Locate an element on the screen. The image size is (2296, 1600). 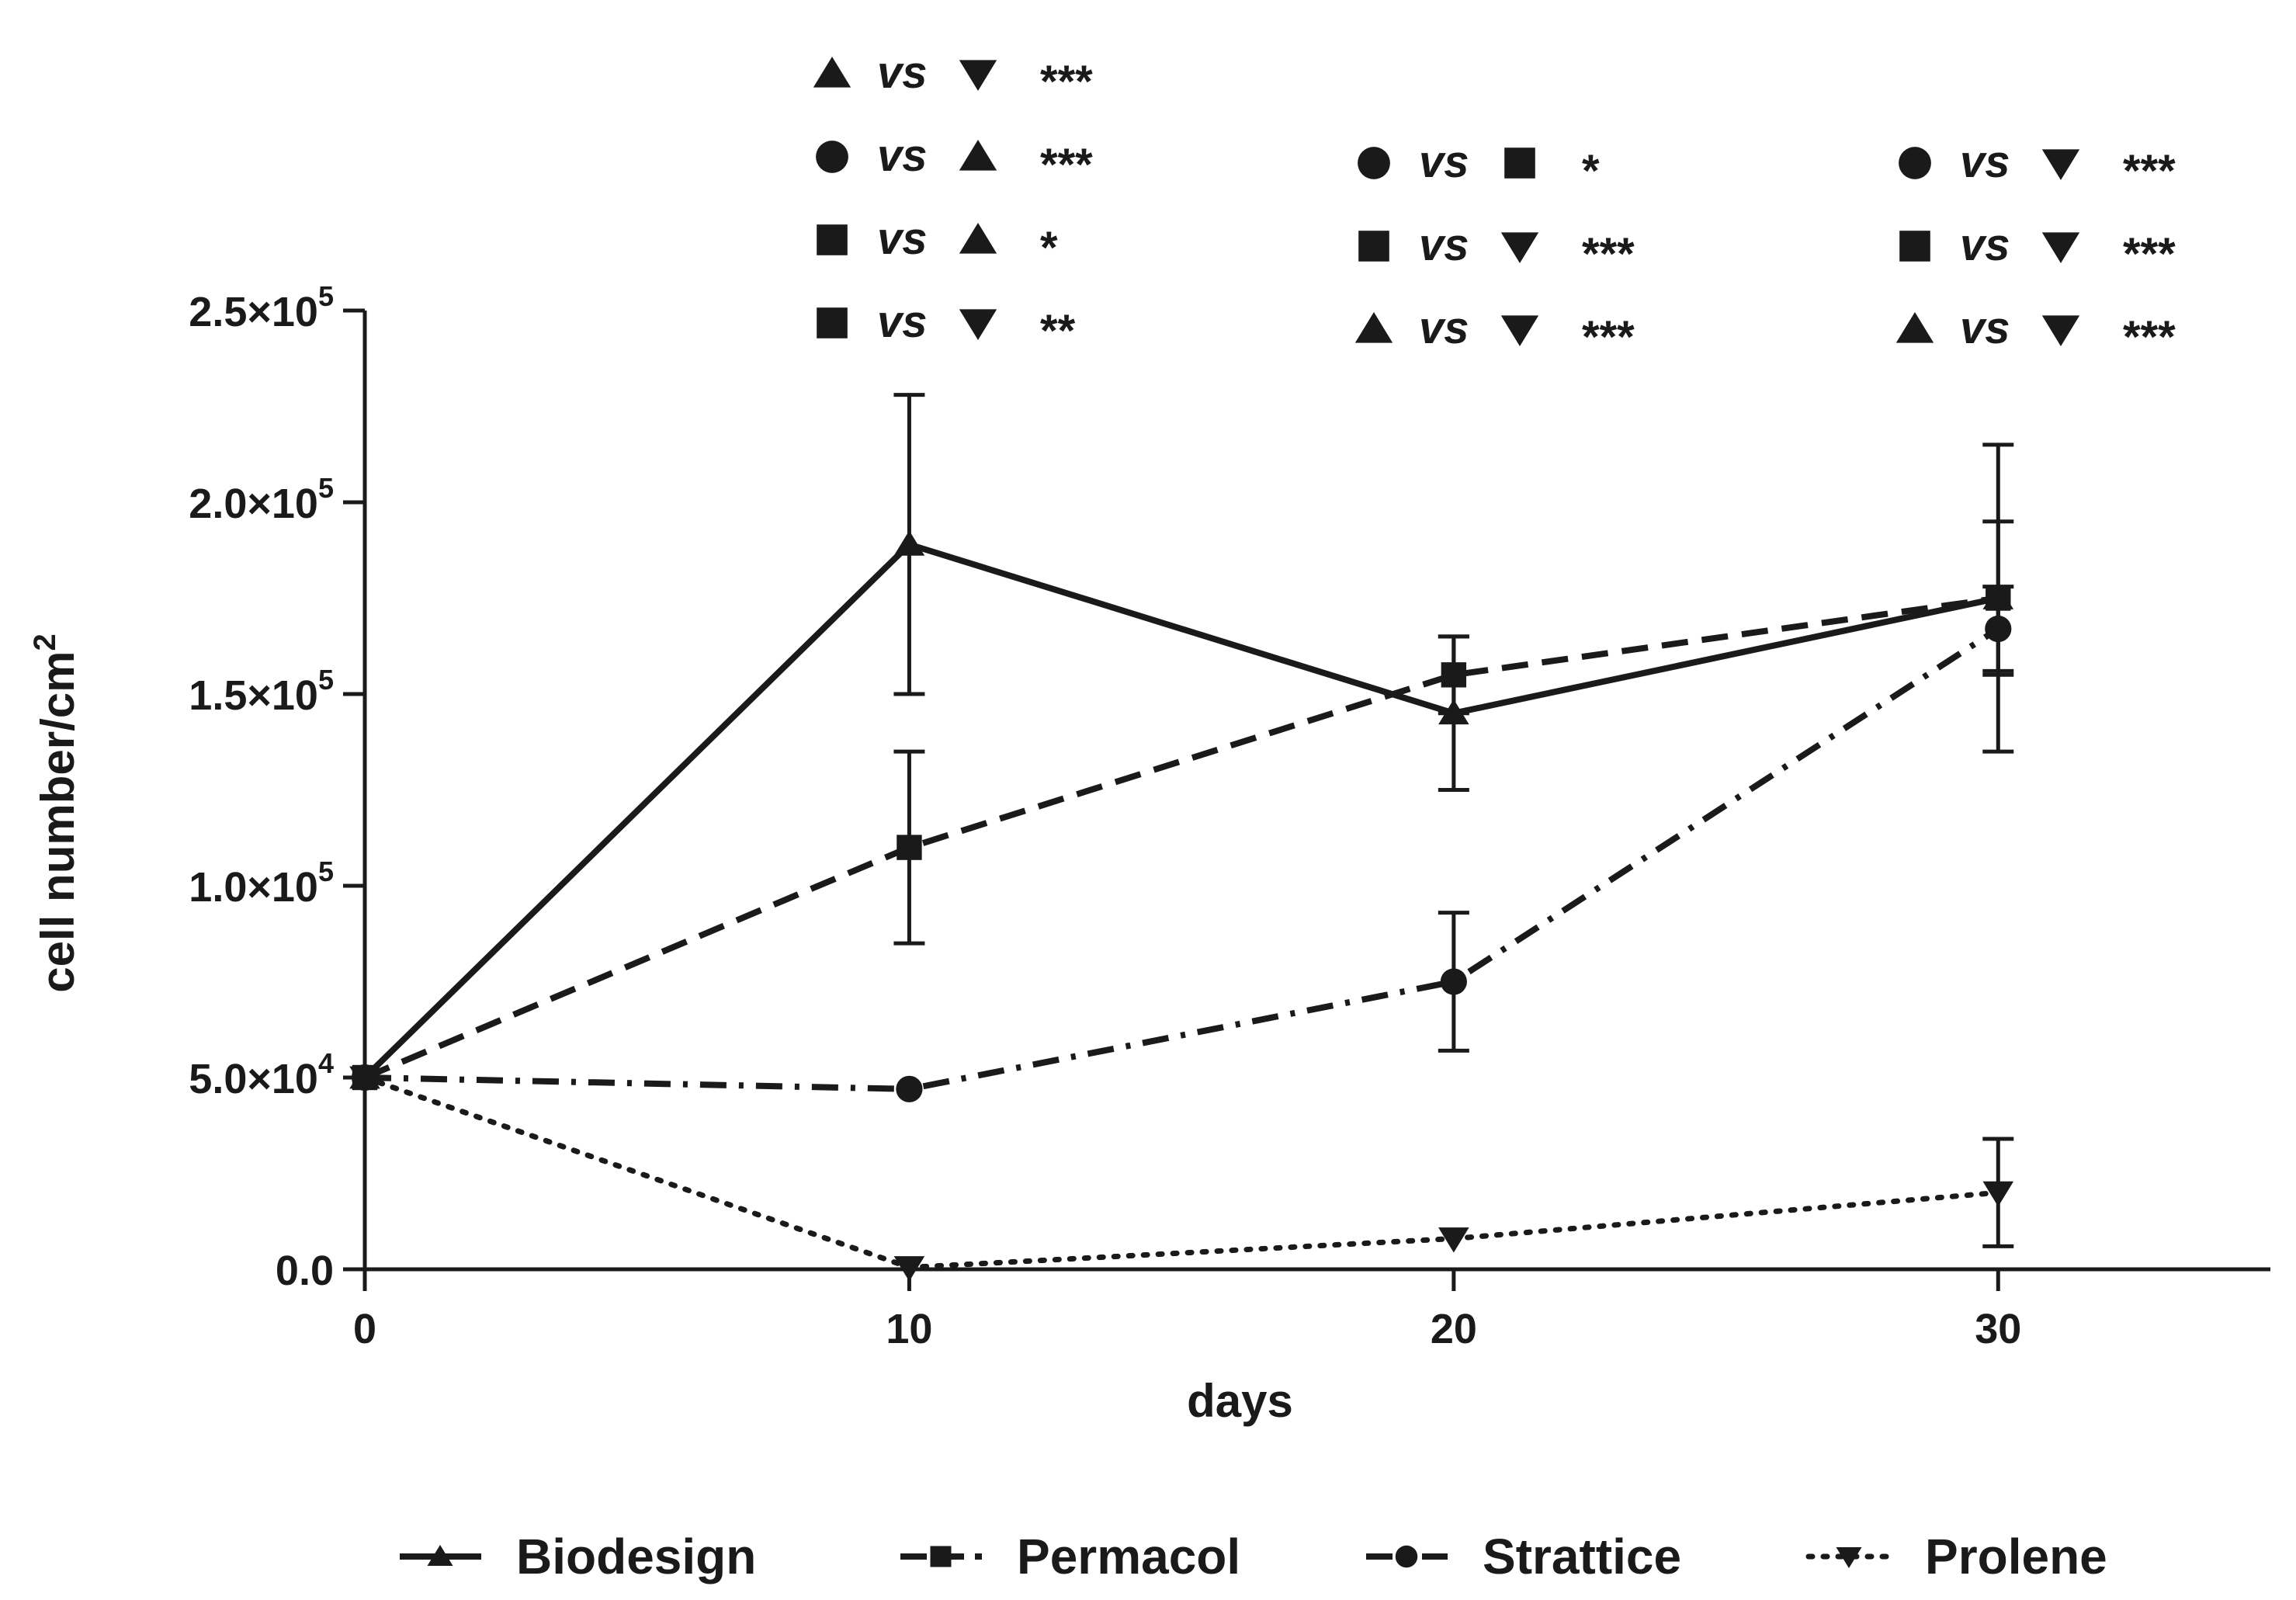
y-ticks: 0.0 5.0×10⁴ 1.0×10⁵ 1.5×10⁵ 2.0×10⁵ 2.5×10⁵ is located at coordinates (277, 787).